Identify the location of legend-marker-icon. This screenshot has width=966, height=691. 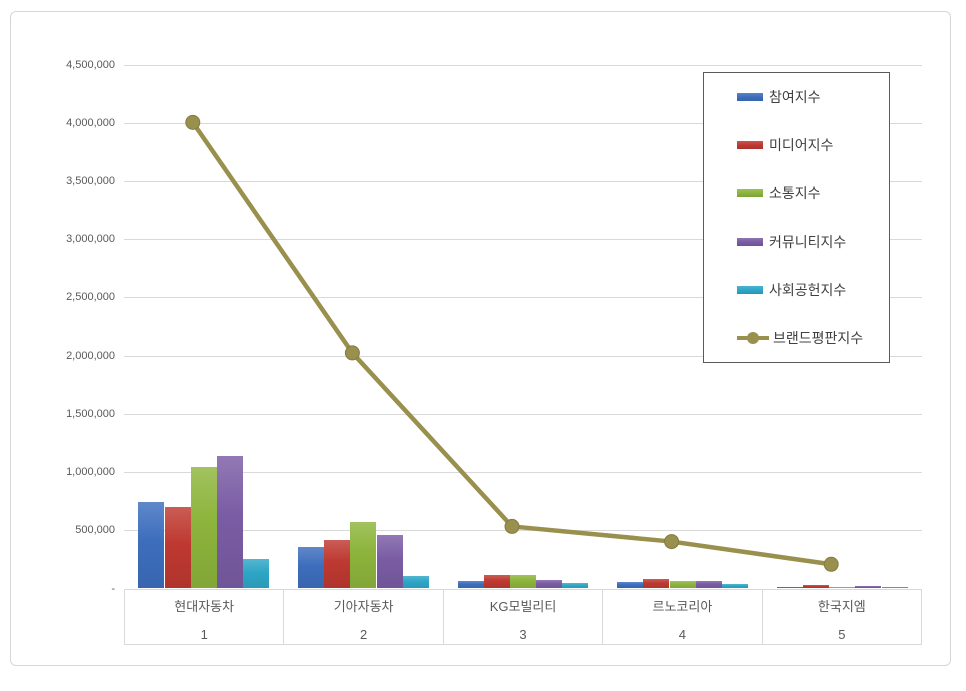
(753, 337).